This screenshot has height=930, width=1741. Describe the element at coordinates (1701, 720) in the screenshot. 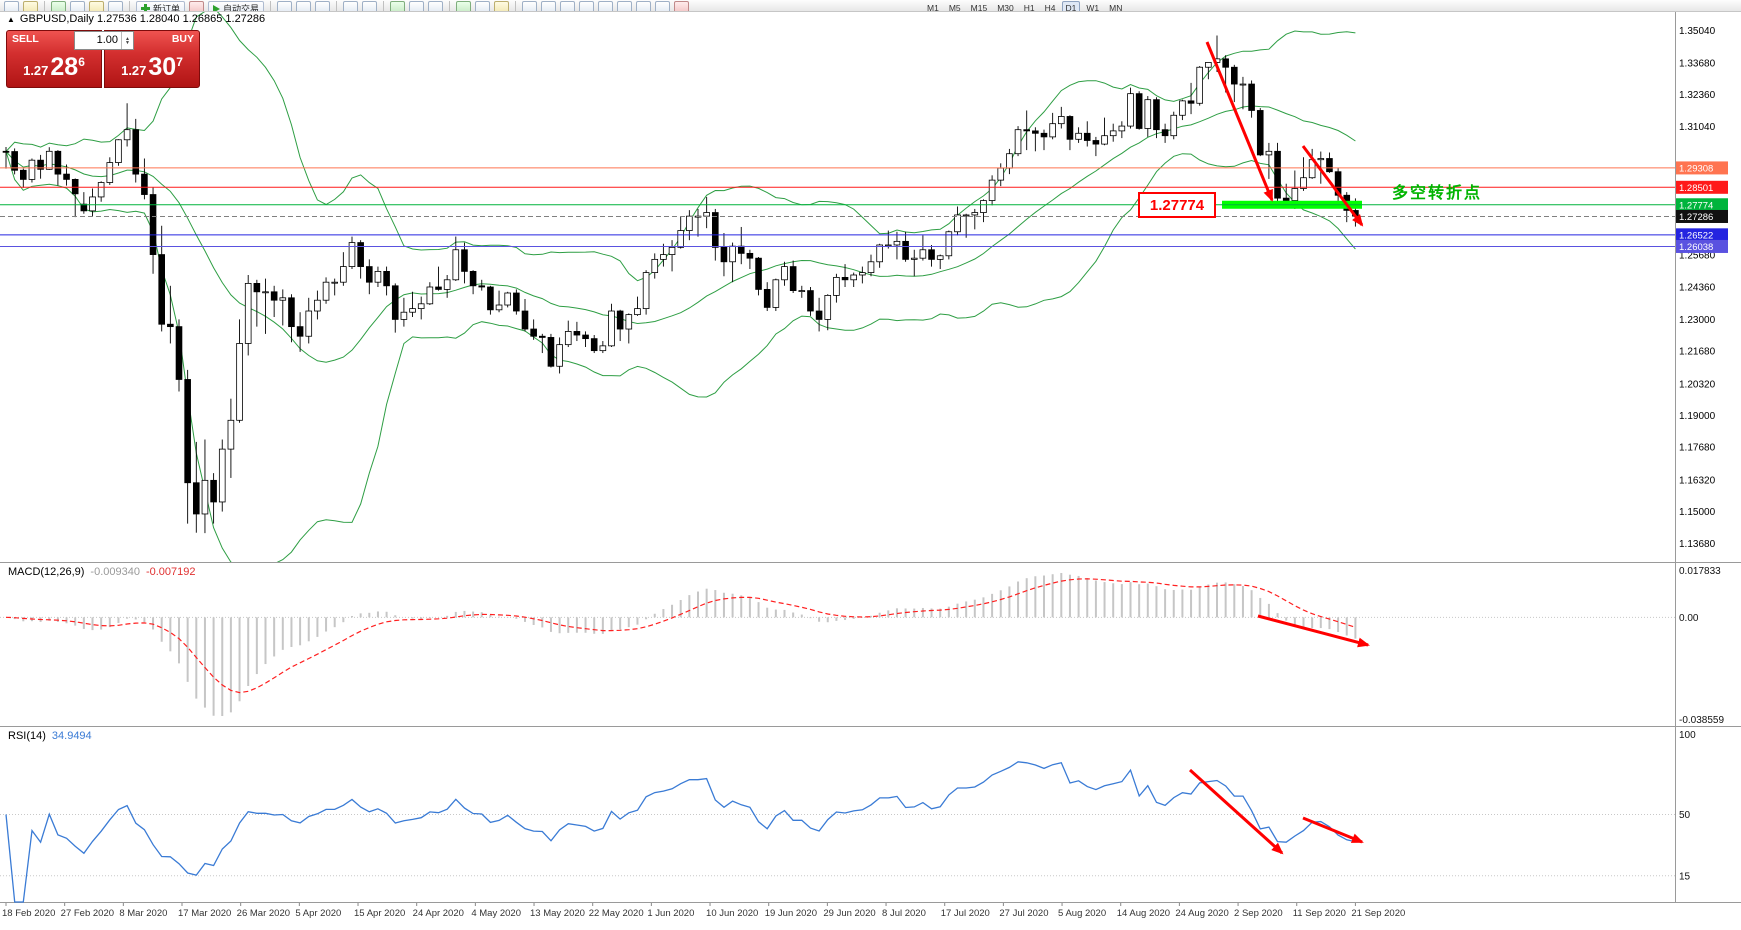

I see `svg-text: -0.038559` at that location.